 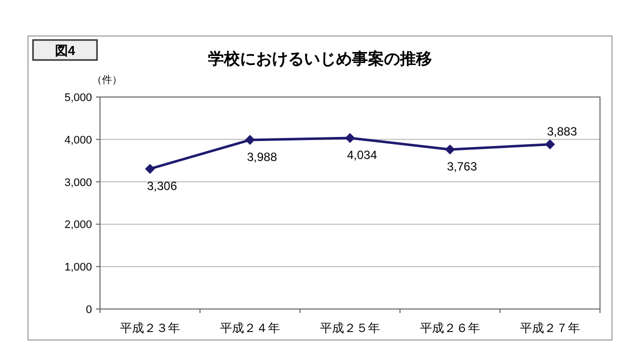 I want to click on data-label: 3,306, so click(x=162, y=185).